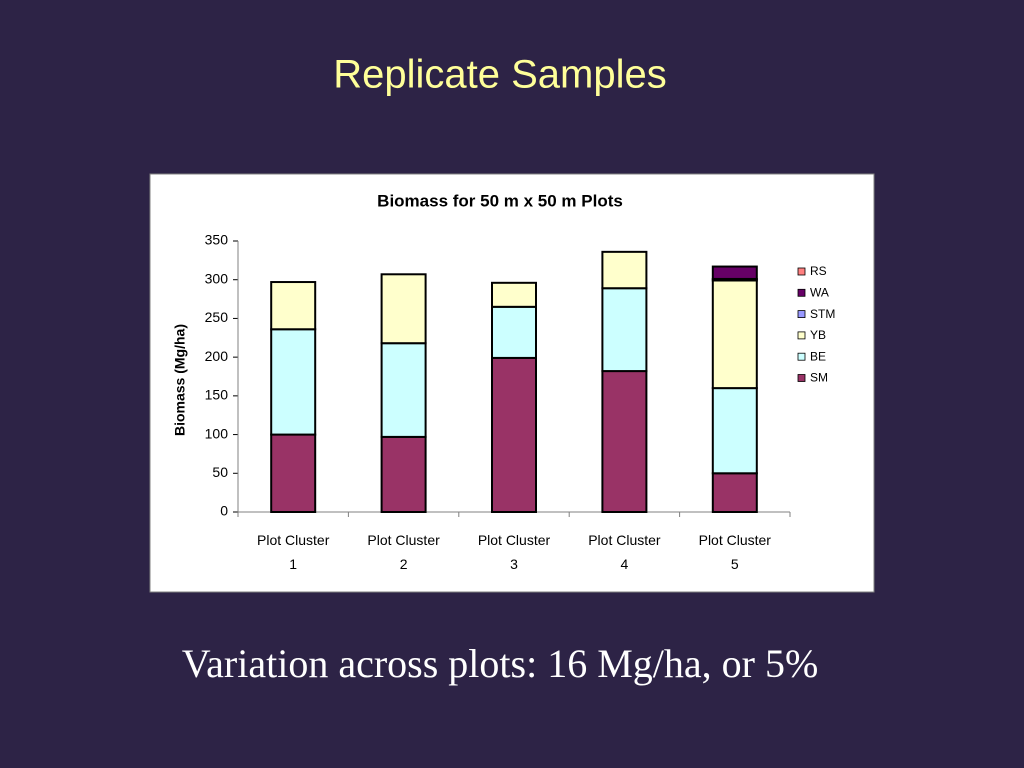 The height and width of the screenshot is (768, 1024). I want to click on x-tick-label: Plot Cluster 5, so click(735, 552).